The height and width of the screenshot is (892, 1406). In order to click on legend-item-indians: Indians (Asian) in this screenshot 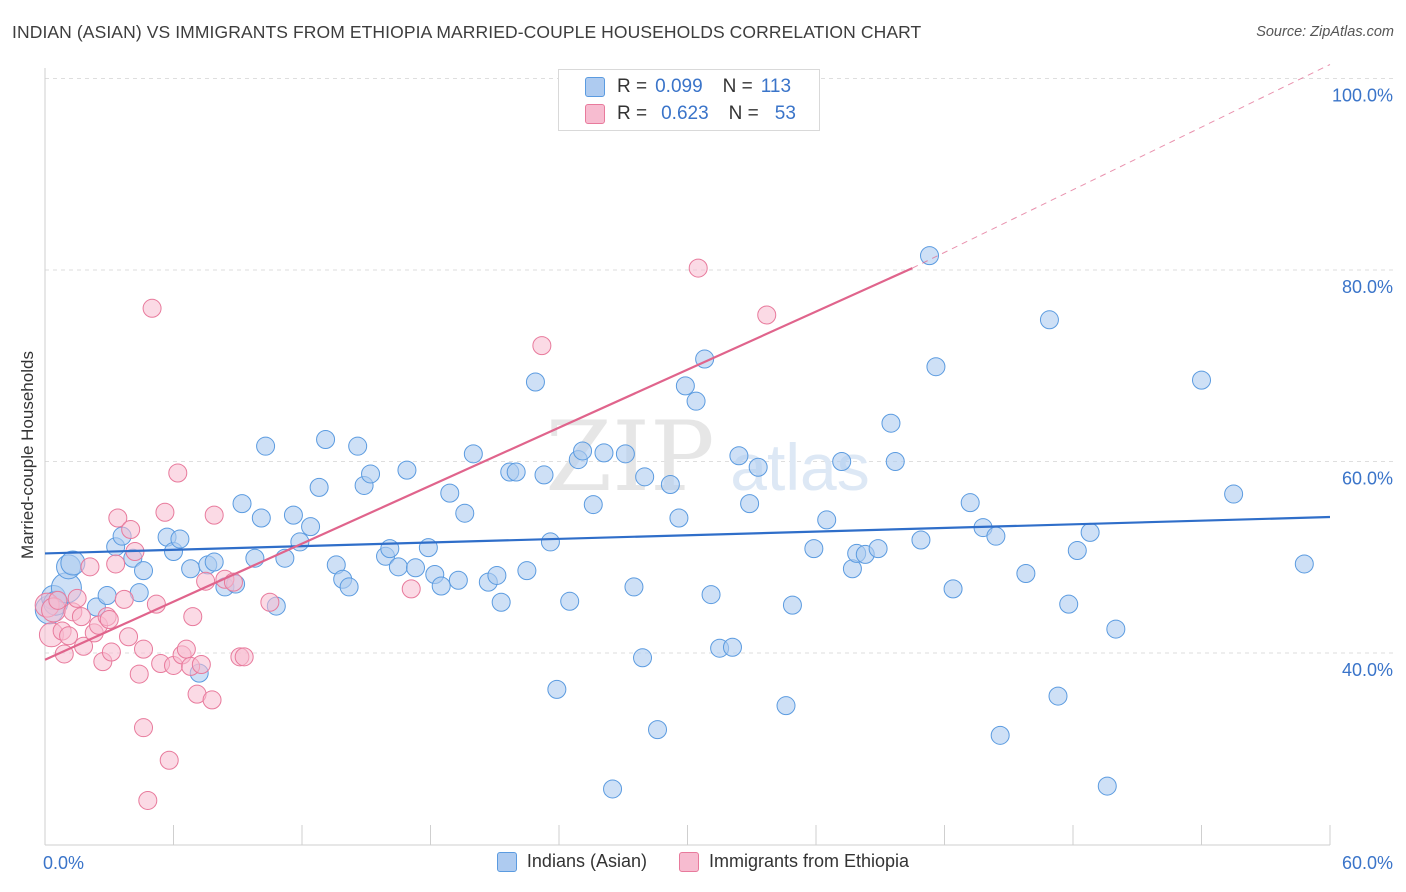, I will do `click(571, 861)`.